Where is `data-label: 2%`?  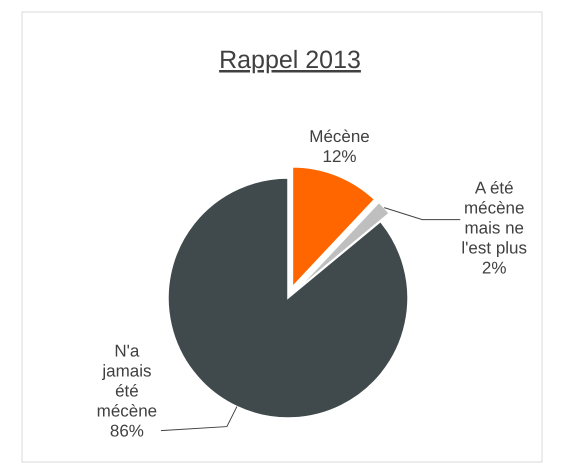 data-label: 2% is located at coordinates (494, 268).